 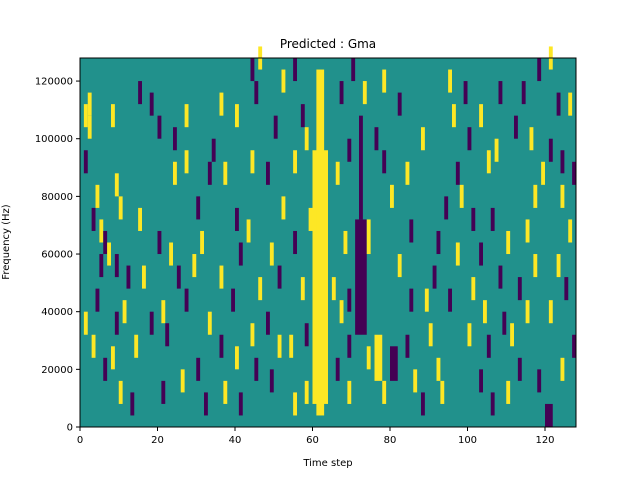 I want to click on y-tick-label: 100000, so click(x=54, y=139).